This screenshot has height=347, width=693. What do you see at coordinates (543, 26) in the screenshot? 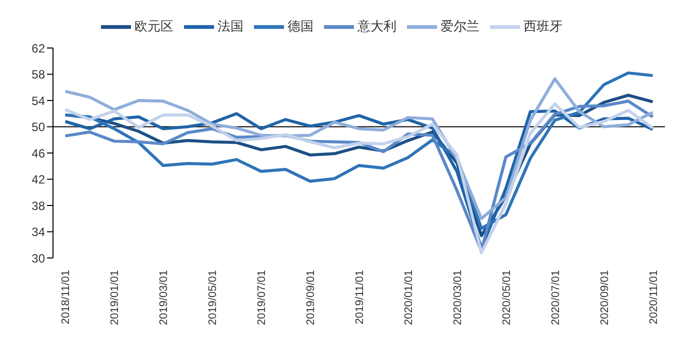
I see `legend-label: 西班牙` at bounding box center [543, 26].